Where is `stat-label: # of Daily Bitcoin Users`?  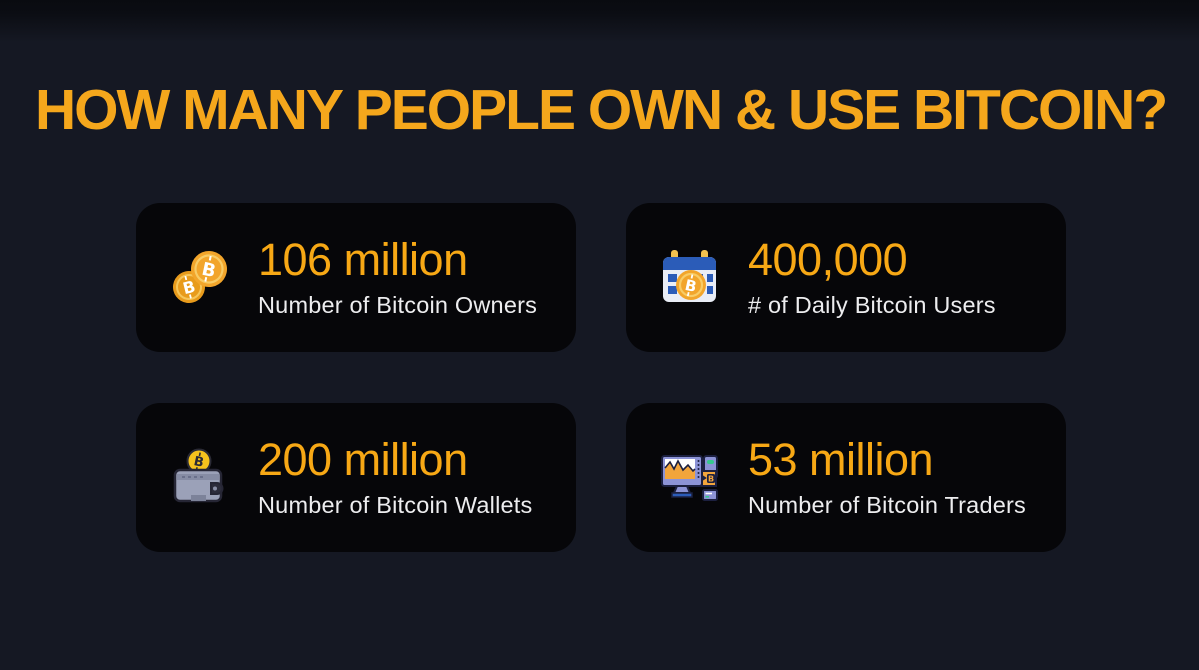 stat-label: # of Daily Bitcoin Users is located at coordinates (872, 305).